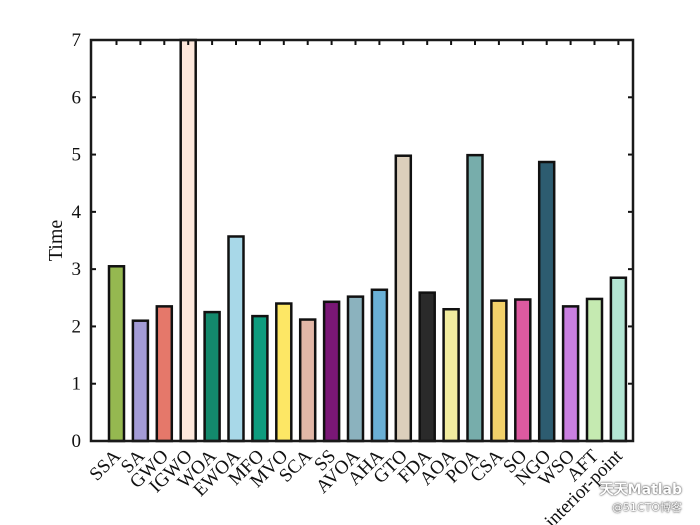 This screenshot has height=525, width=700. What do you see at coordinates (77, 384) in the screenshot?
I see `y-tick-label: 1` at bounding box center [77, 384].